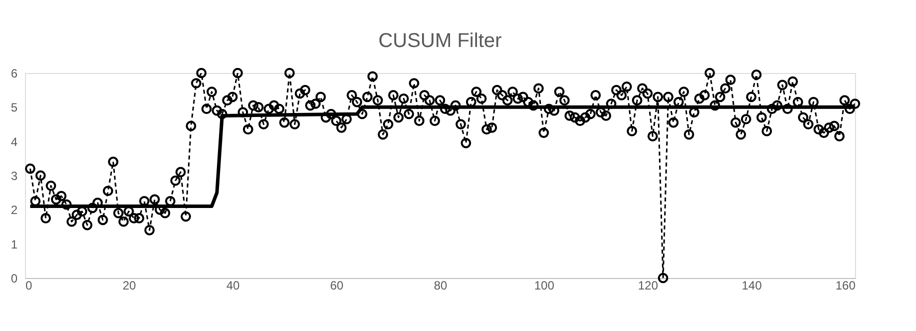 This screenshot has width=916, height=331. I want to click on x-tick-label: 40, so click(233, 285).